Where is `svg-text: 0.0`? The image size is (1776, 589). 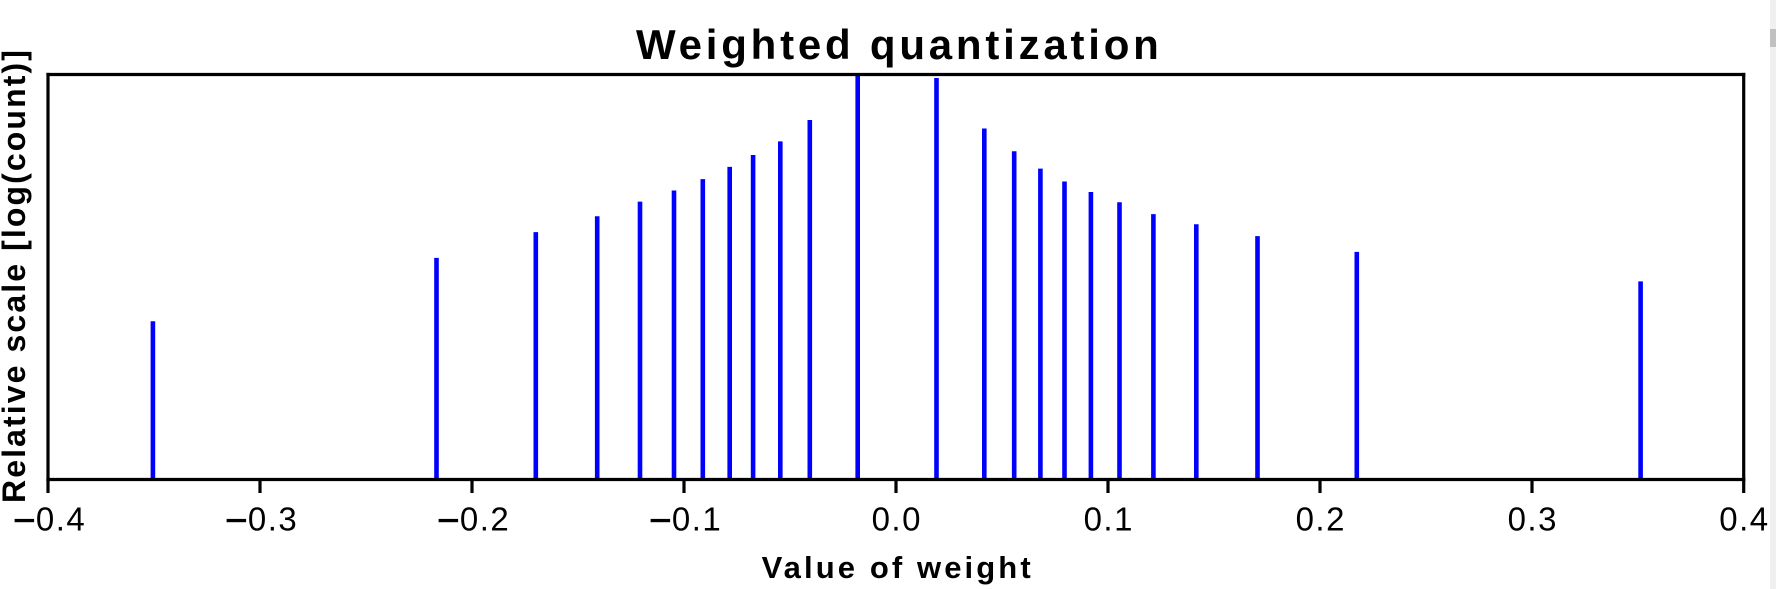 svg-text: 0.0 is located at coordinates (897, 519).